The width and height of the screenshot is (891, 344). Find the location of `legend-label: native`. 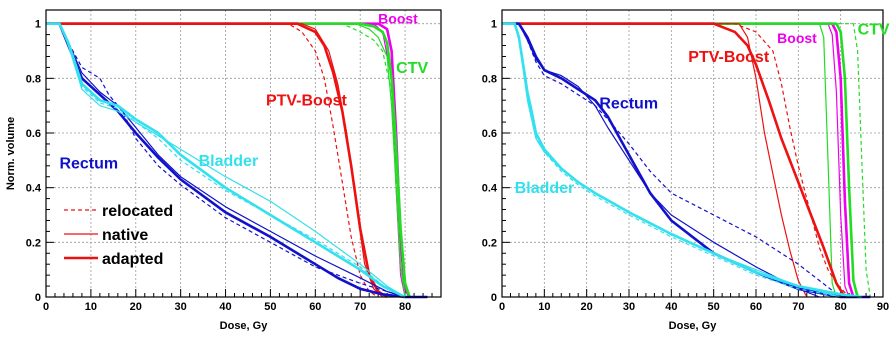

legend-label: native is located at coordinates (125, 235).